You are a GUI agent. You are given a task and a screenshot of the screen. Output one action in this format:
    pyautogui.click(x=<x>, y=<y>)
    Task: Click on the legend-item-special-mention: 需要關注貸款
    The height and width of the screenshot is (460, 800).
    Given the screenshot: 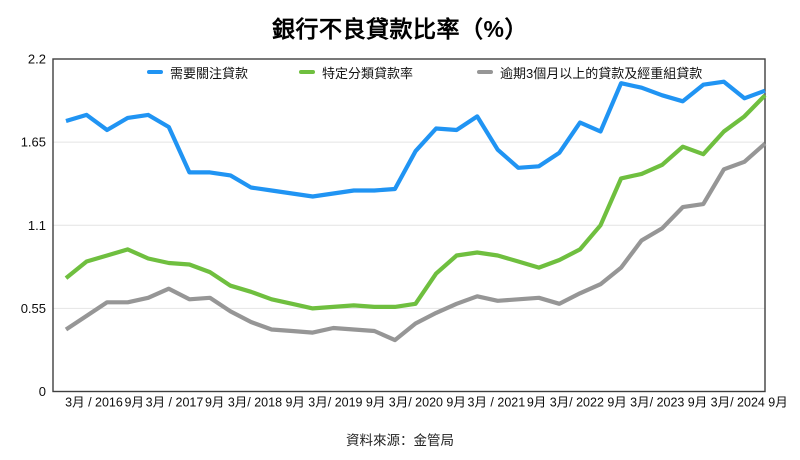 What is the action you would take?
    pyautogui.click(x=198, y=72)
    